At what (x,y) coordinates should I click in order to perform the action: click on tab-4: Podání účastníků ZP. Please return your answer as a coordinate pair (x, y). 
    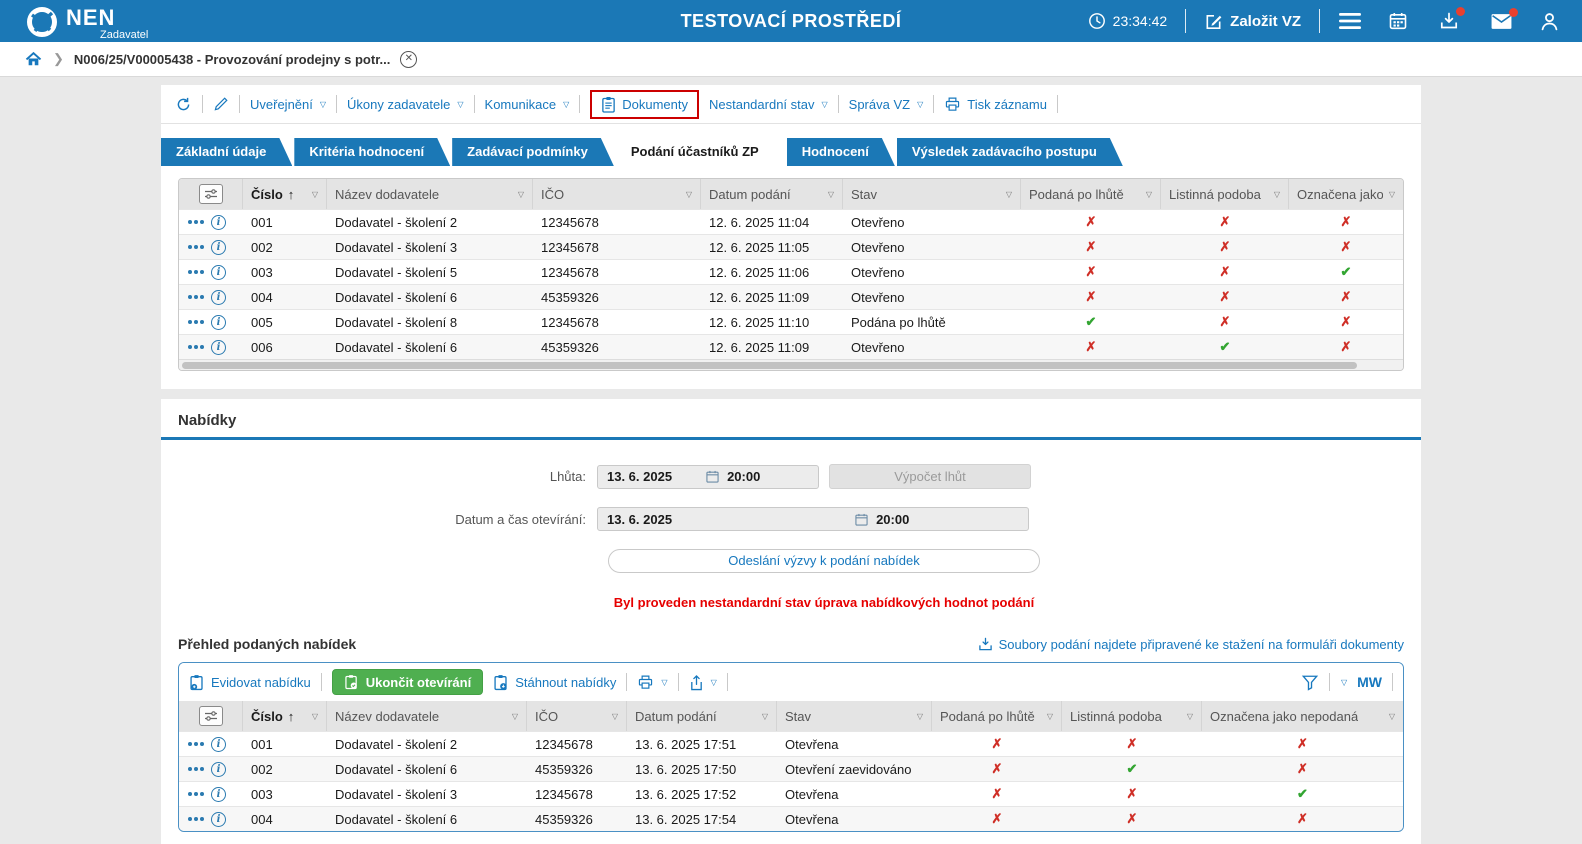
    Looking at the image, I should click on (700, 152).